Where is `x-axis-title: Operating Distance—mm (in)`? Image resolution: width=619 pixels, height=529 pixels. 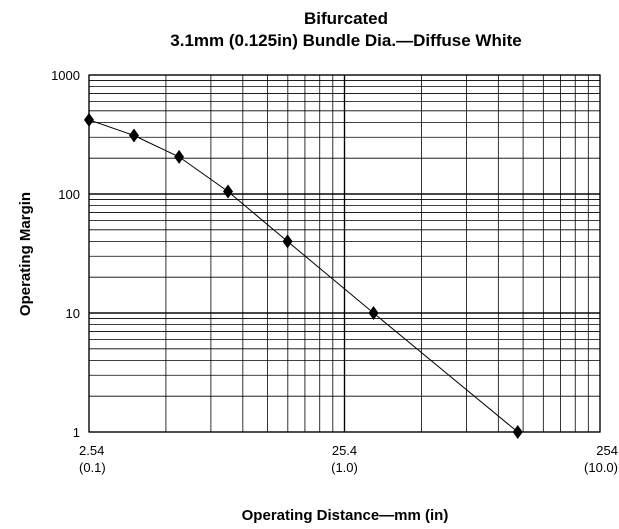
x-axis-title: Operating Distance—mm (in) is located at coordinates (345, 515).